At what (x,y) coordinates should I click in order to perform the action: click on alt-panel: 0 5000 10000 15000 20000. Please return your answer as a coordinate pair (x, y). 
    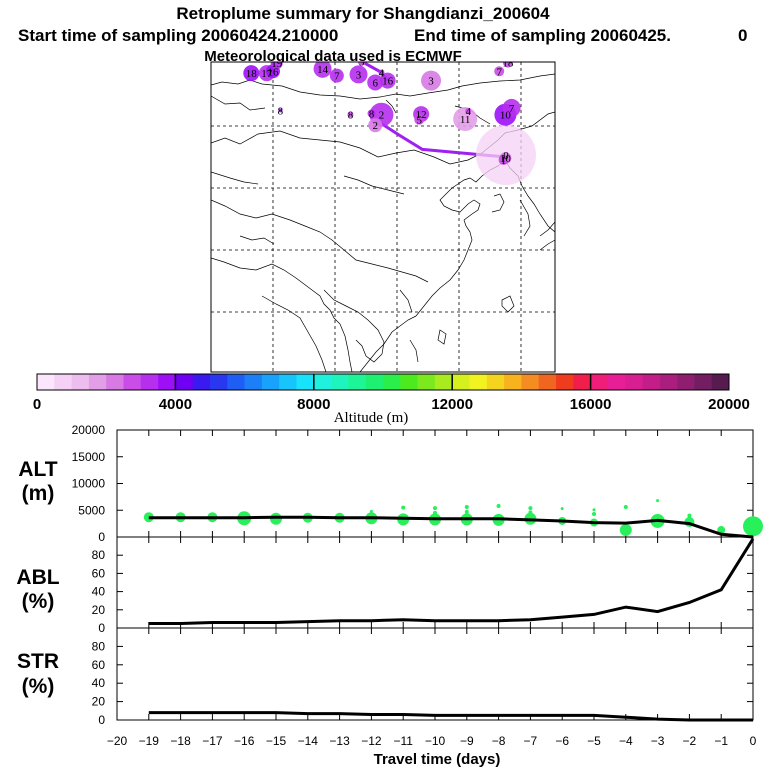
    Looking at the image, I should click on (417, 483).